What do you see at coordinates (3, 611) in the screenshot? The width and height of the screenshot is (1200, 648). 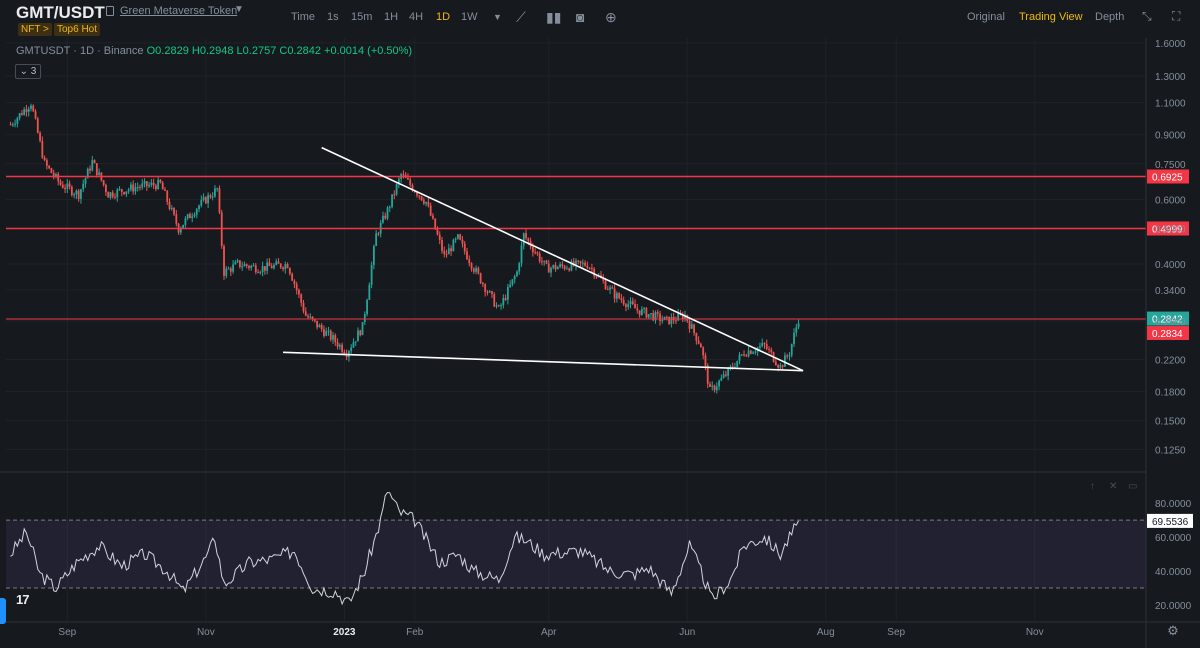 I see `side-drawer-tab` at bounding box center [3, 611].